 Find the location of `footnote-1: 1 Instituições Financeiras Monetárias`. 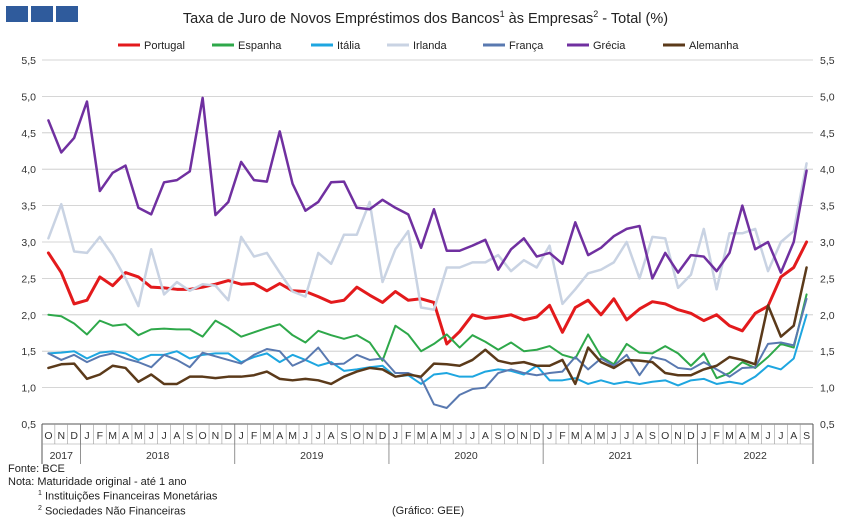

footnote-1: 1 Instituições Financeiras Monetárias is located at coordinates (112, 495).